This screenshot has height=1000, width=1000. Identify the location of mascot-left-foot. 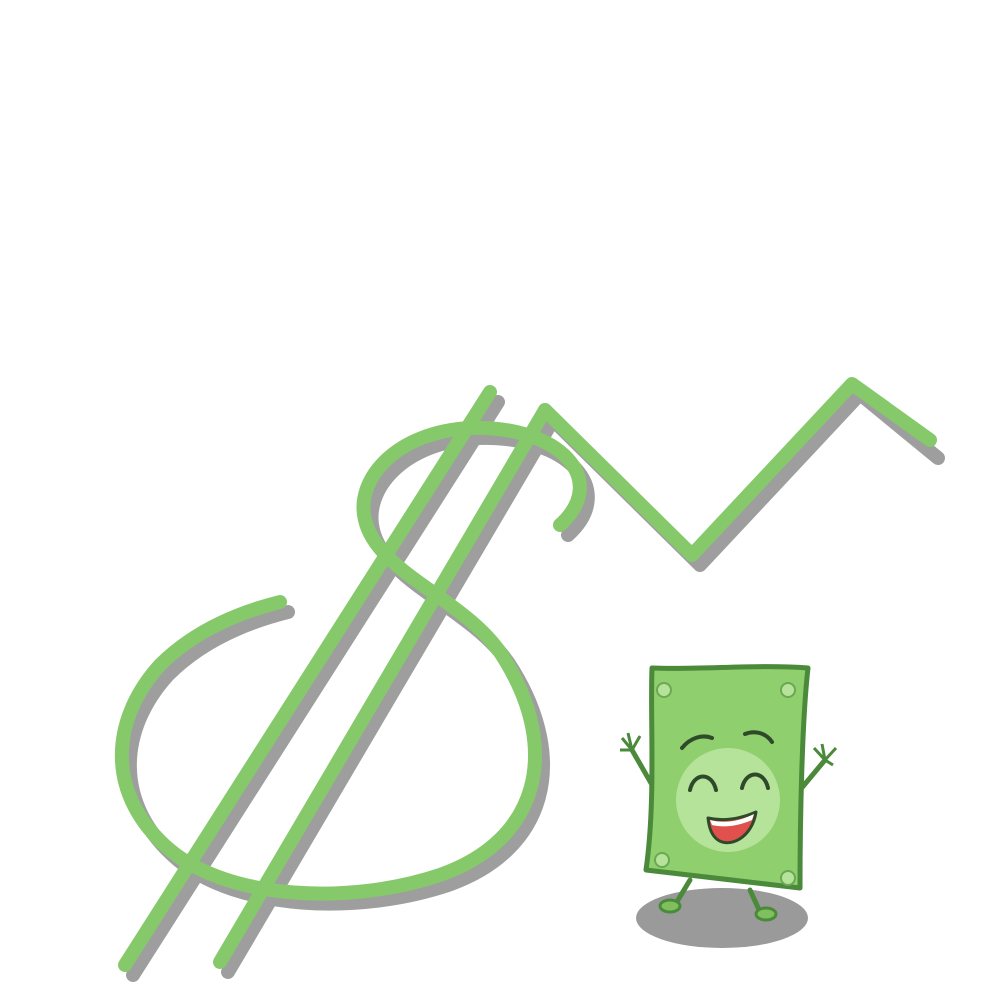
(670, 906).